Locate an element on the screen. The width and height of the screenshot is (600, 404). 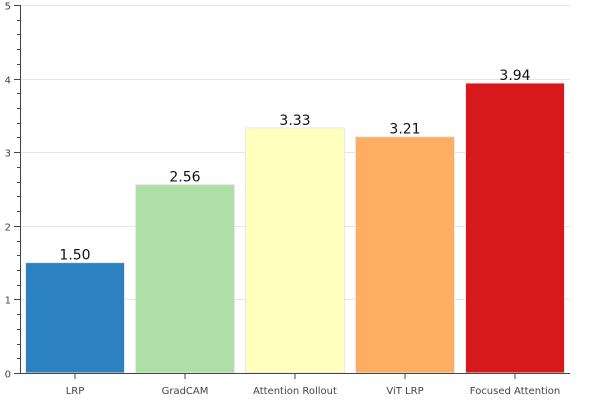
bar-vit-lrp is located at coordinates (405, 255).